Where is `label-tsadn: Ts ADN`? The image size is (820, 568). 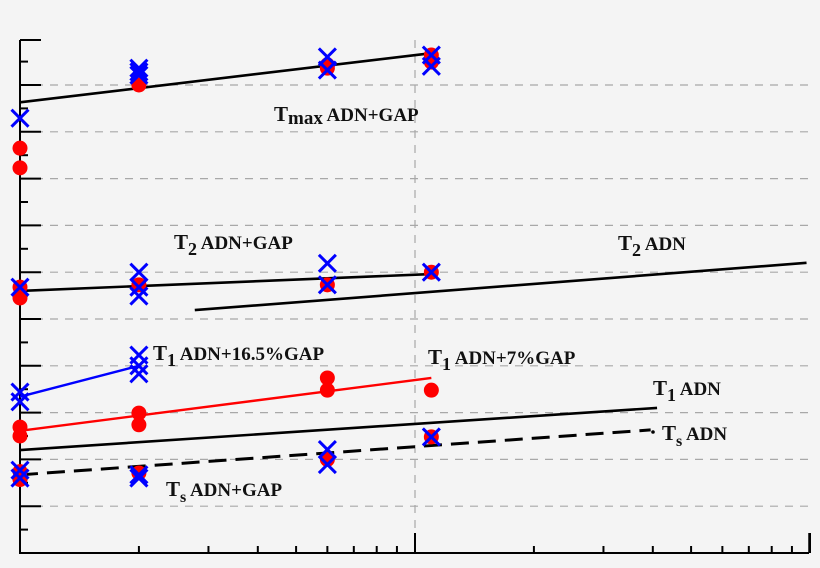 label-tsadn: Ts ADN is located at coordinates (694, 435).